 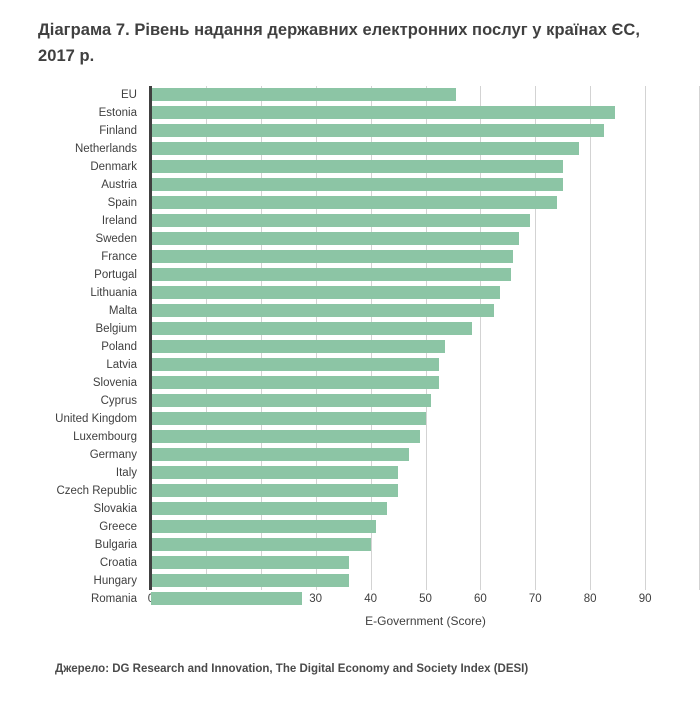 I want to click on bar-belgium, so click(x=312, y=328).